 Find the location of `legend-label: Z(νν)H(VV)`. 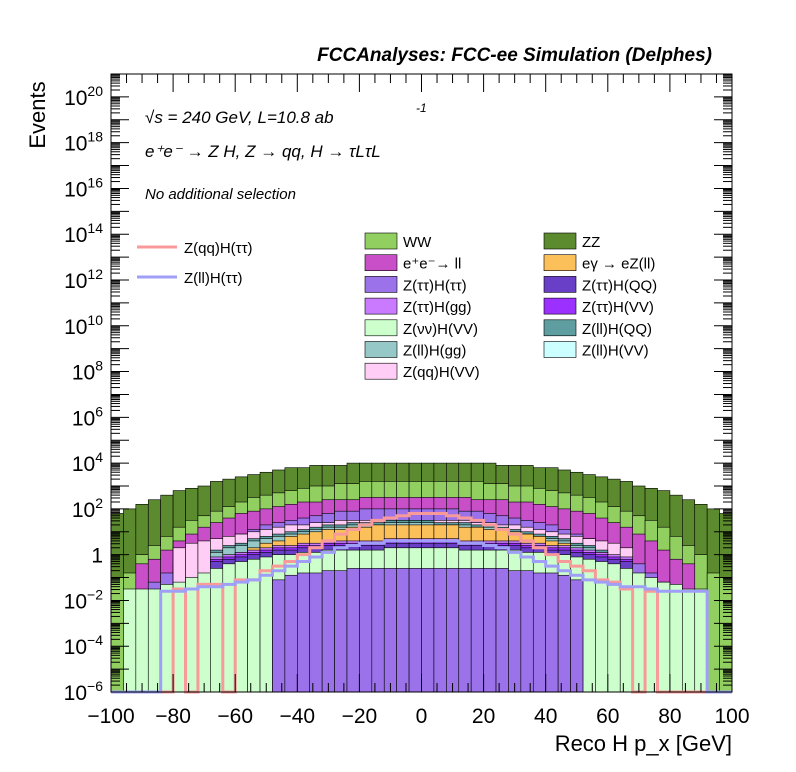

legend-label: Z(νν)H(VV) is located at coordinates (440, 329).